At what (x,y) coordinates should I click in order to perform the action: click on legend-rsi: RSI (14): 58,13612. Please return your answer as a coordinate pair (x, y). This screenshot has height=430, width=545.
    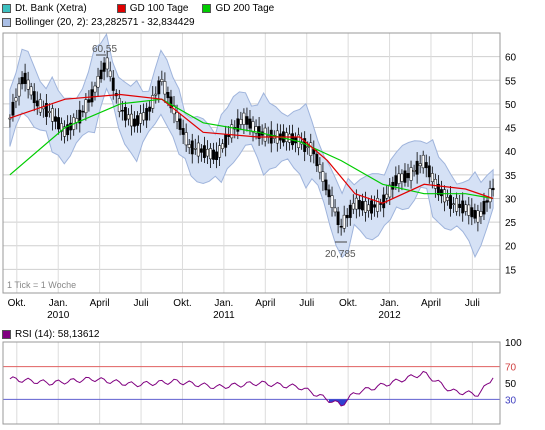
    Looking at the image, I should click on (51, 334).